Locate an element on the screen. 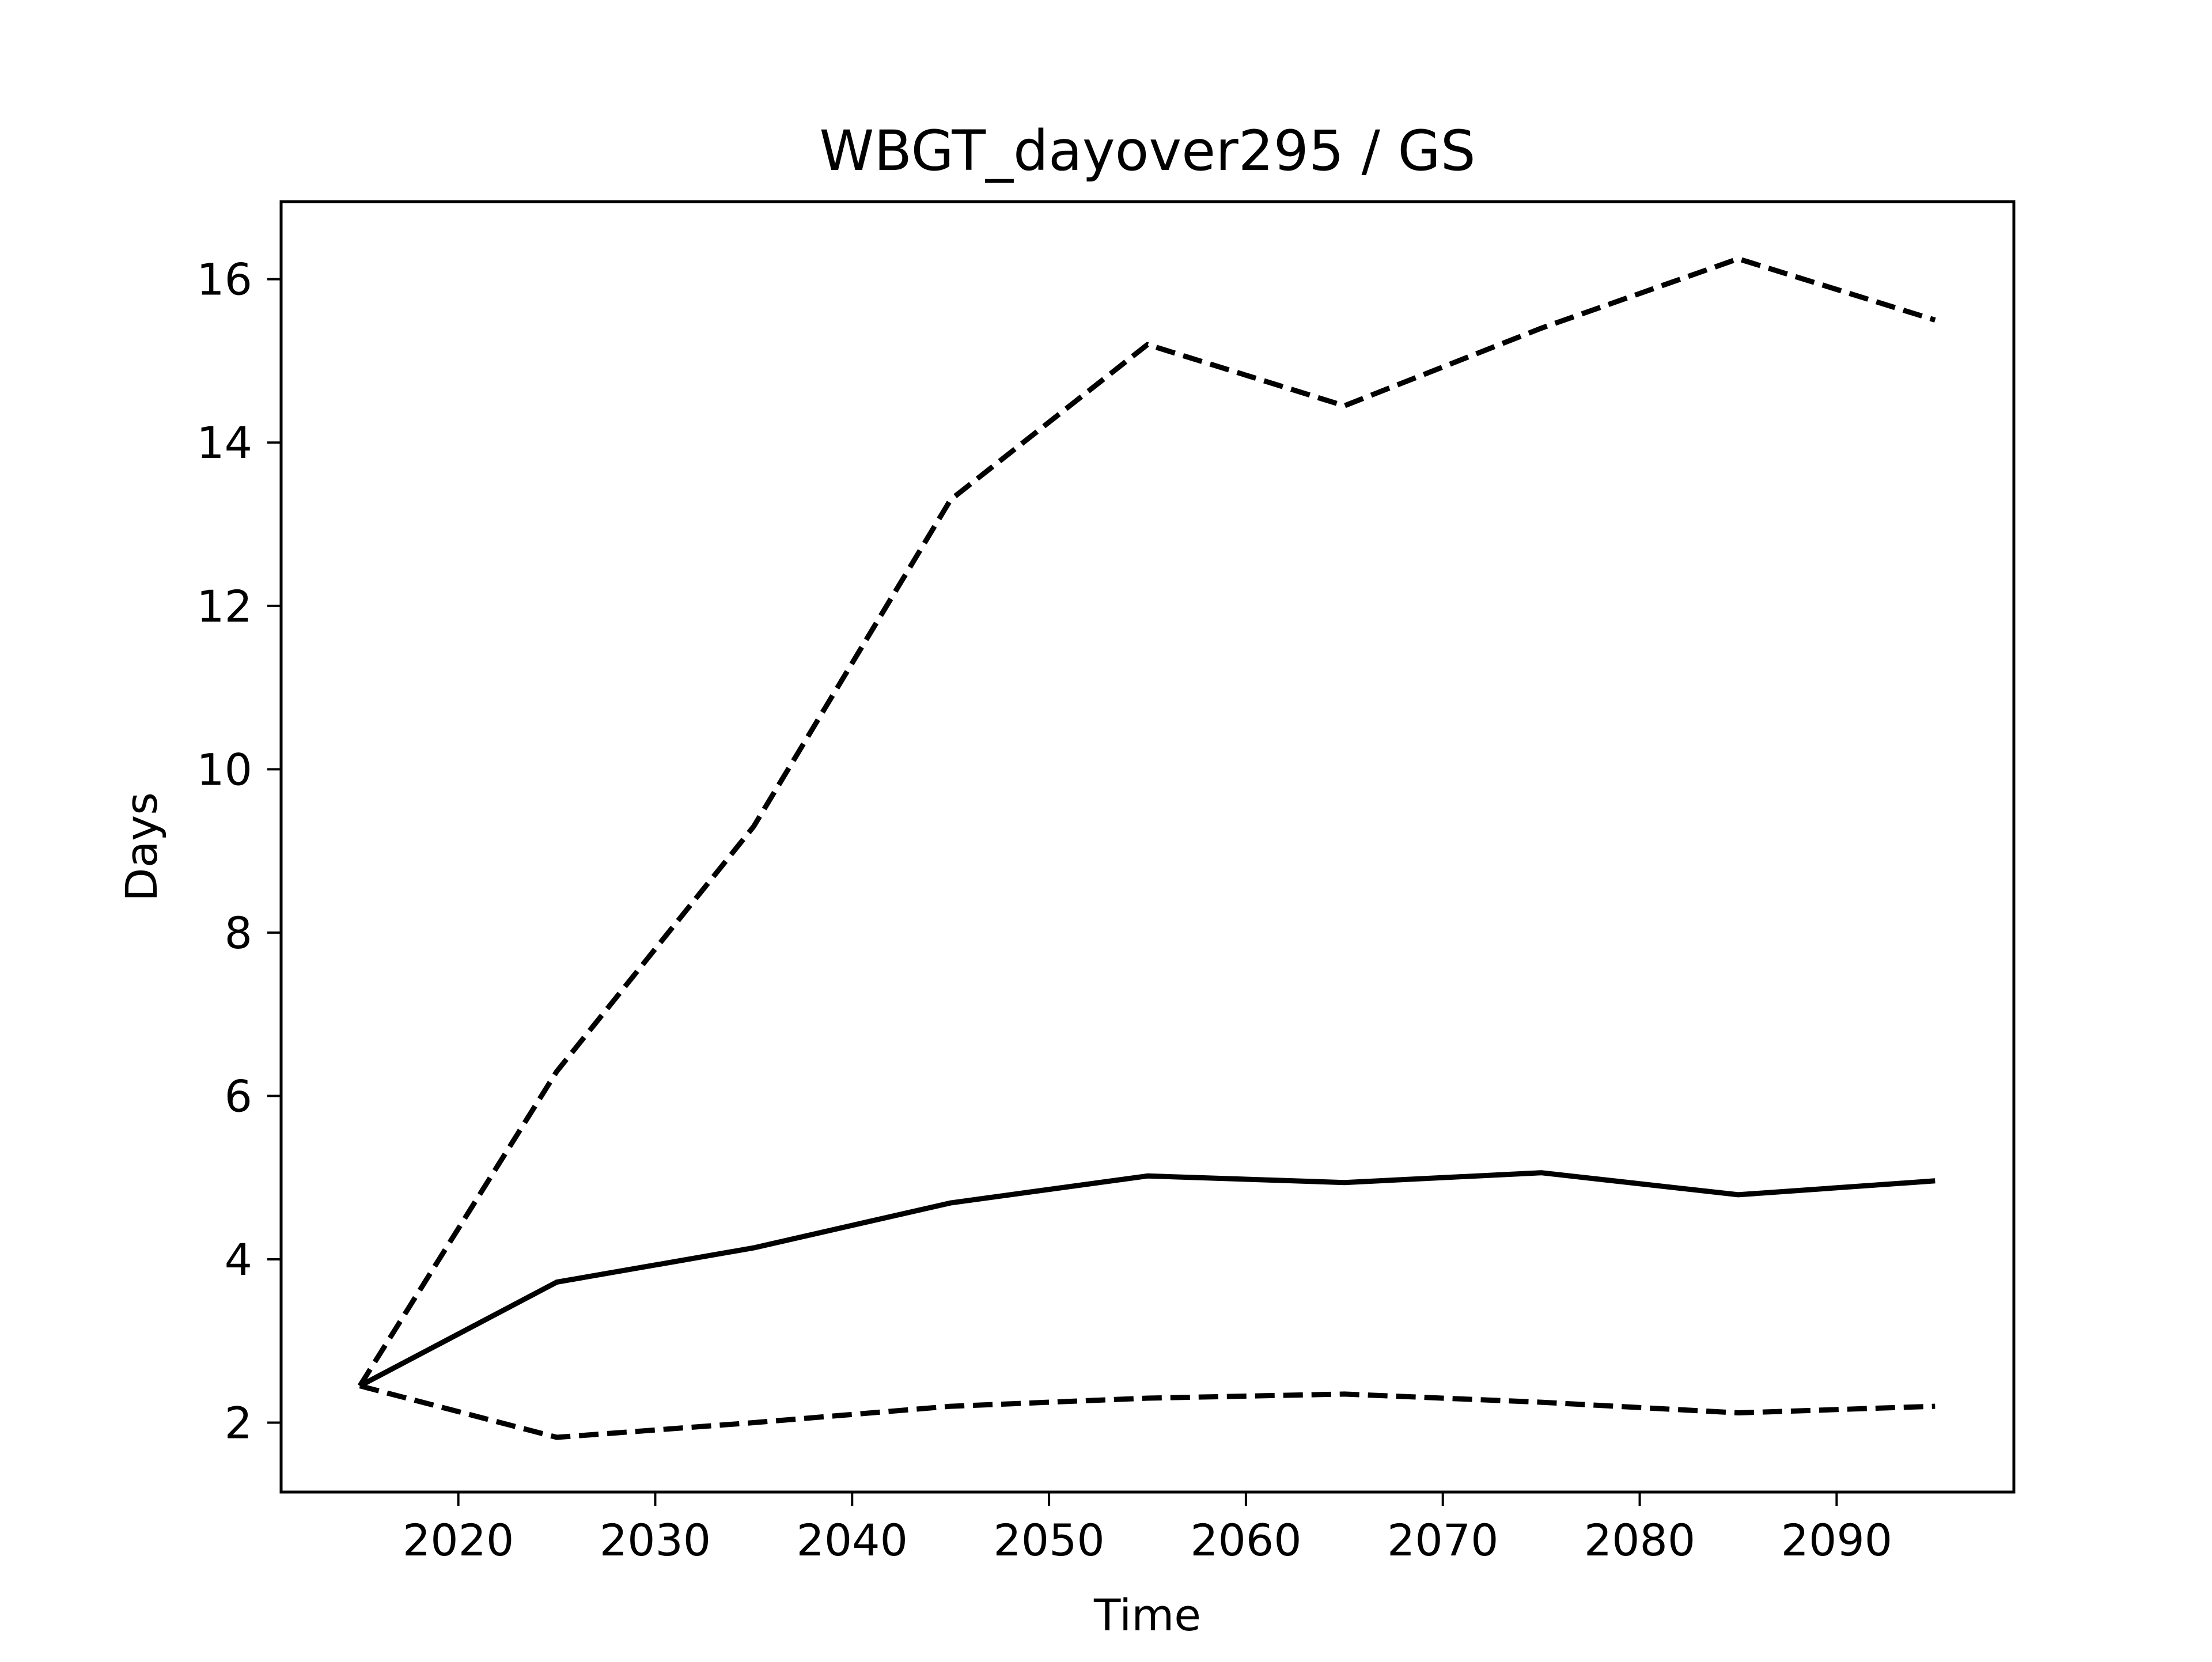 This screenshot has height=1662, width=2212. x-axis-label: Time is located at coordinates (1147, 1615).